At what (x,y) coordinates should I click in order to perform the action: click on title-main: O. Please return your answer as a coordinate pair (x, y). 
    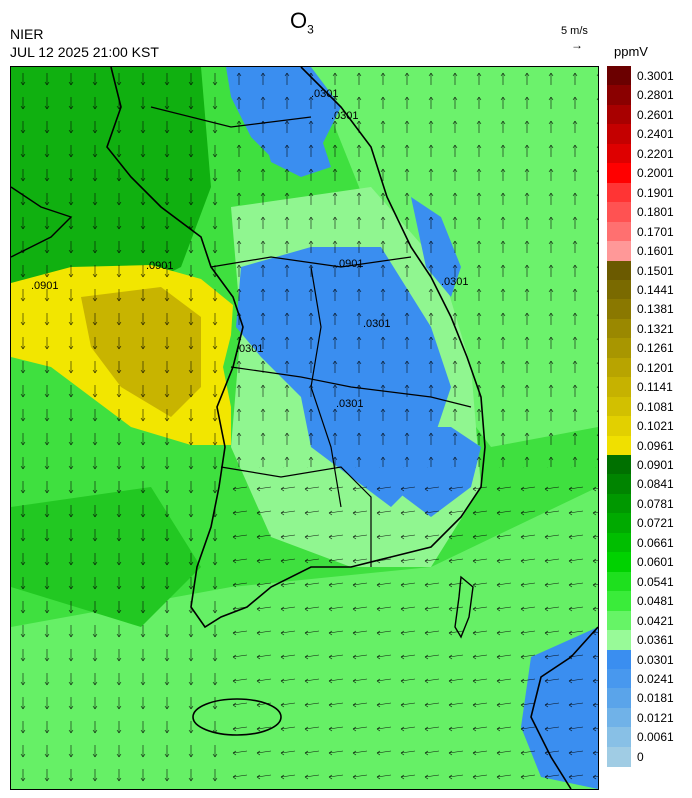
    Looking at the image, I should click on (299, 20).